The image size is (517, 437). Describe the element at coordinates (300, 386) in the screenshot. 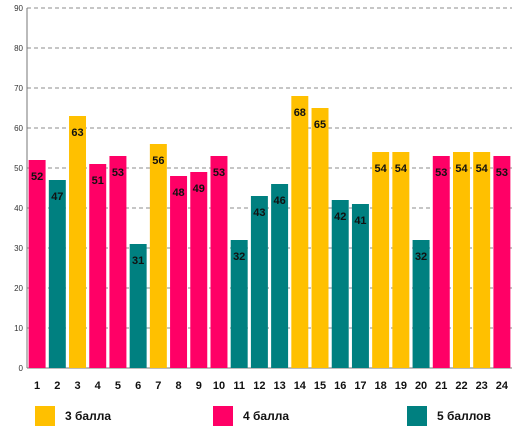

I see `x-tick-label-14: 14` at that location.